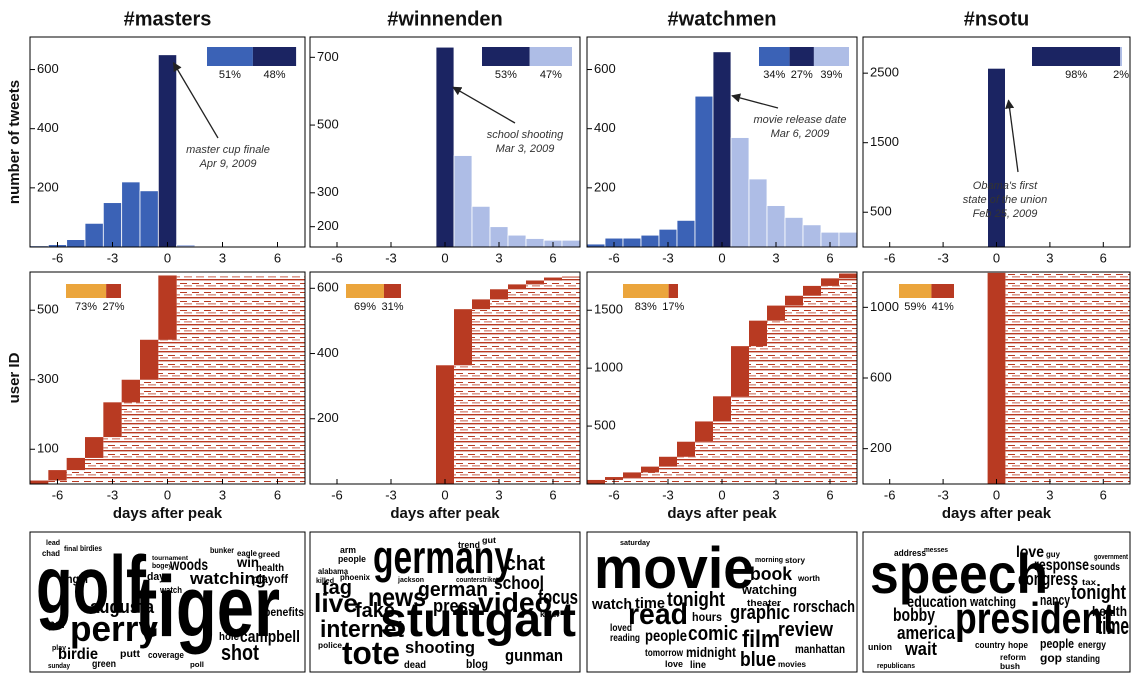 The image size is (1131, 675). What do you see at coordinates (1013, 657) in the screenshot?
I see `cloud-word: reform` at bounding box center [1013, 657].